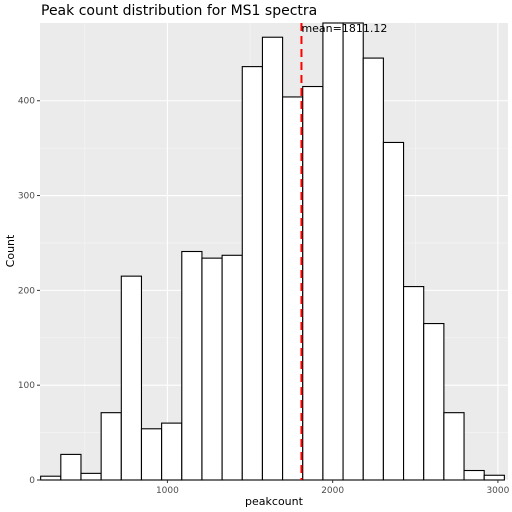 Image resolution: width=512 pixels, height=512 pixels. Describe the element at coordinates (26, 102) in the screenshot. I see `y-tick-label: 400` at that location.